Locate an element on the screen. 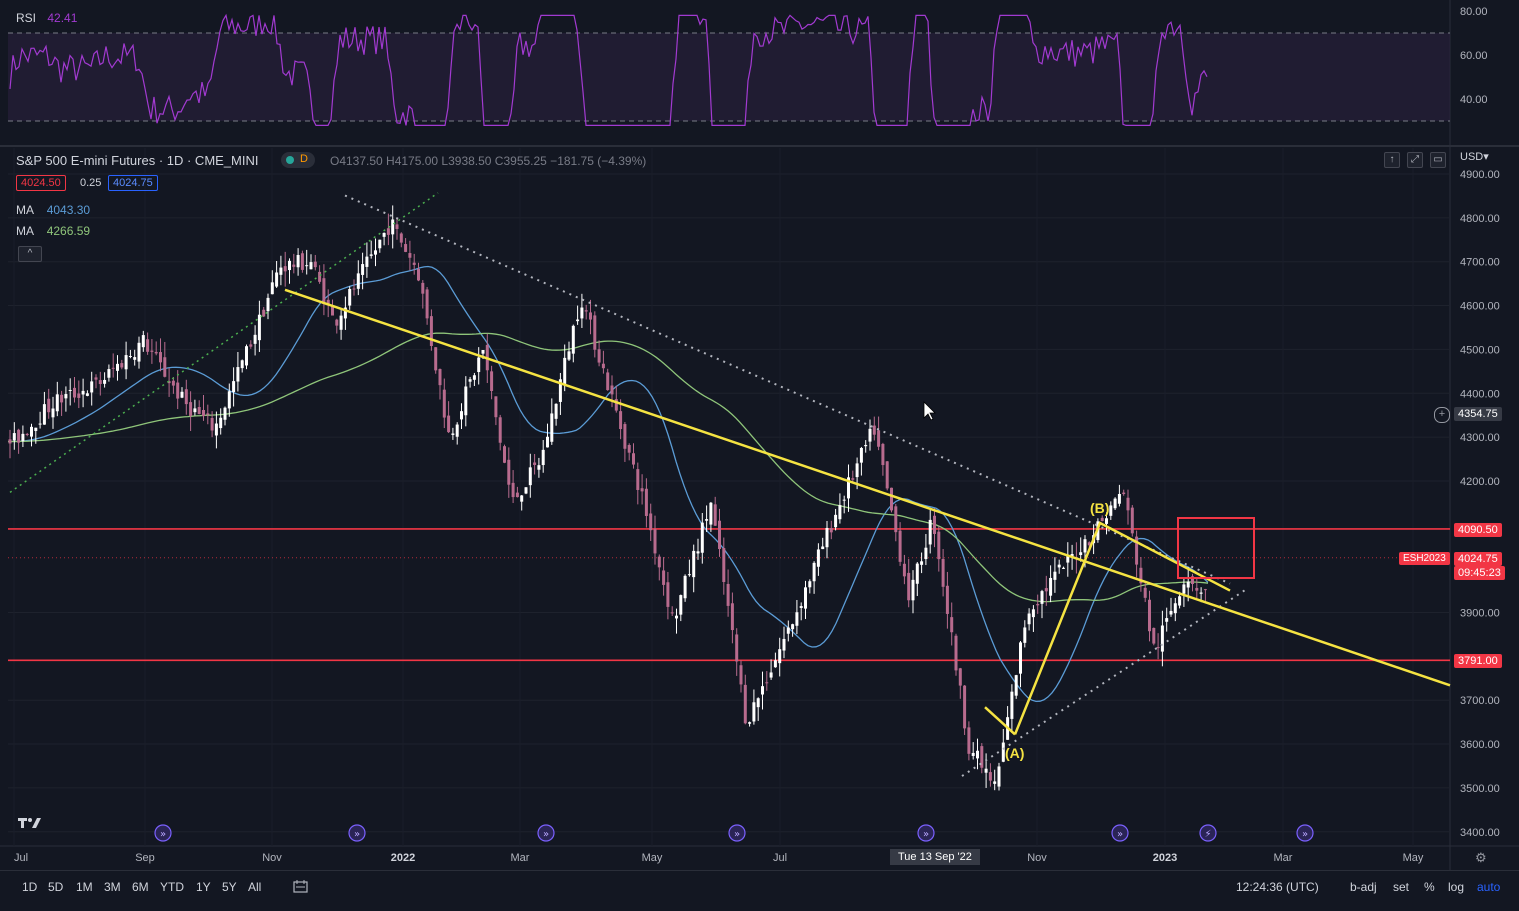  badj-toggle: b-adj is located at coordinates (1363, 887).